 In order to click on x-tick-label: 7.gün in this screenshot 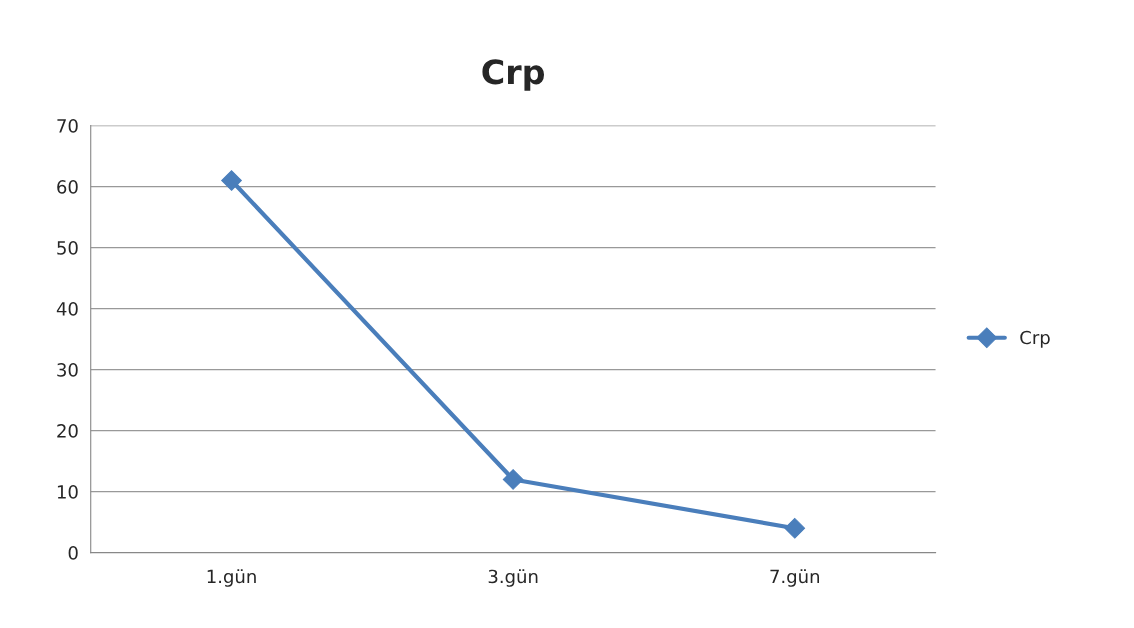, I will do `click(794, 578)`.